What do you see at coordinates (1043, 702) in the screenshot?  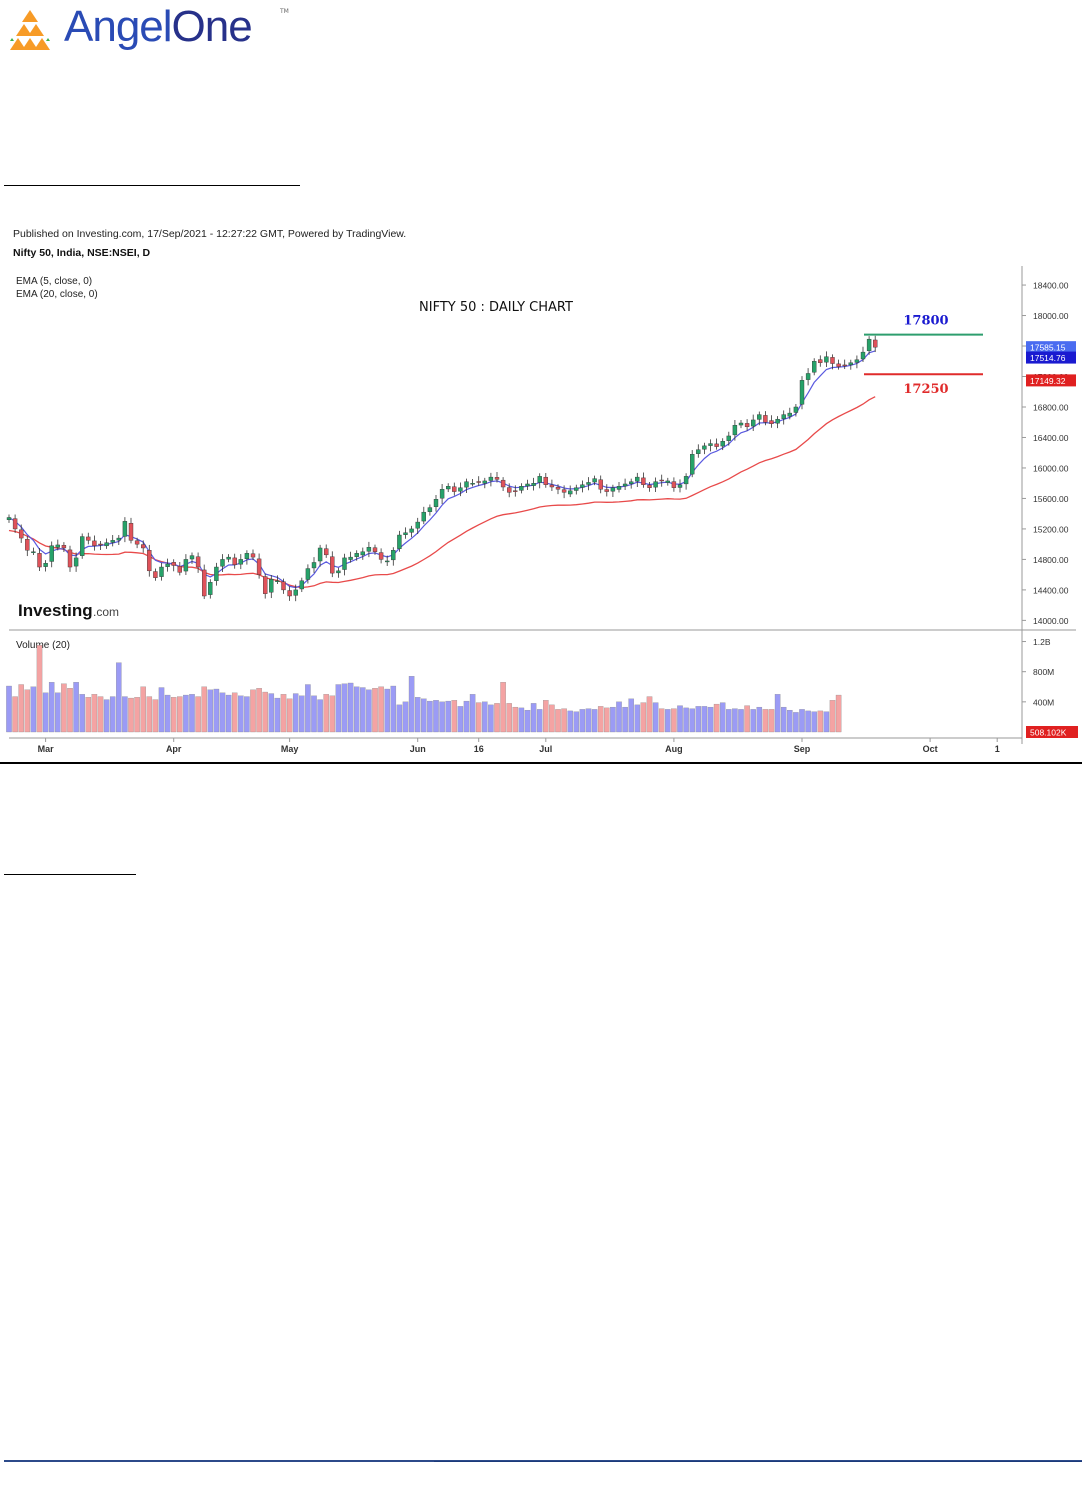 I see `vol-tick-label: 400M` at bounding box center [1043, 702].